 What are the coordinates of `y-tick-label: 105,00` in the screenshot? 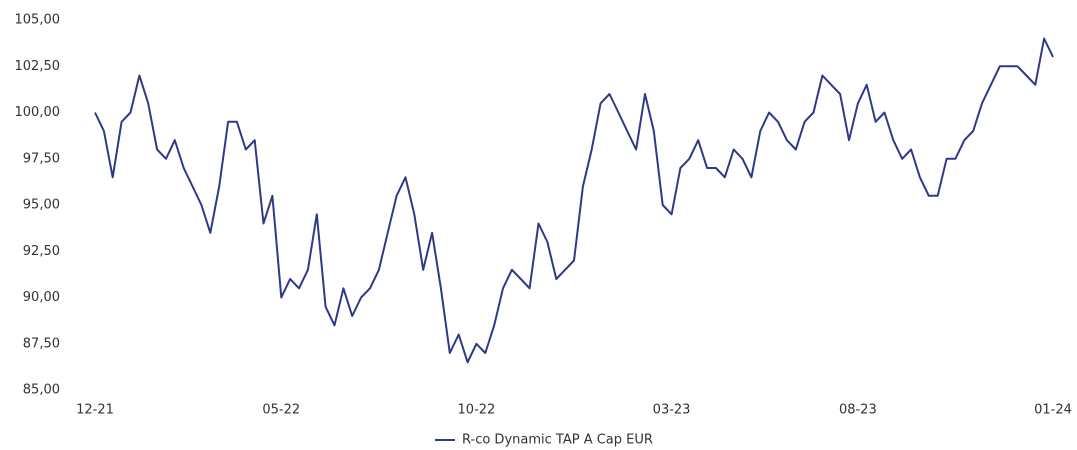 It's located at (38, 20).